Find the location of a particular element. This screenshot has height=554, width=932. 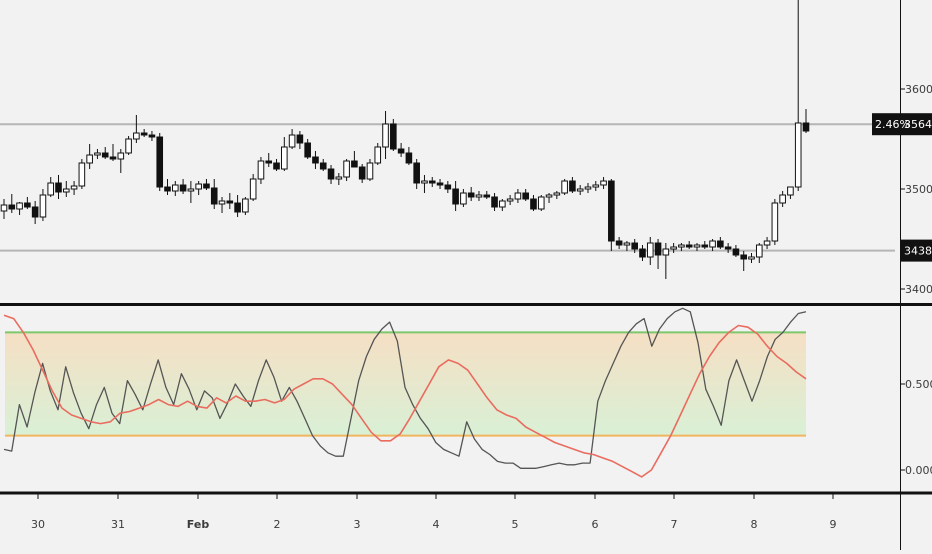

y-tick-label: 0.0000 is located at coordinates (918, 470).